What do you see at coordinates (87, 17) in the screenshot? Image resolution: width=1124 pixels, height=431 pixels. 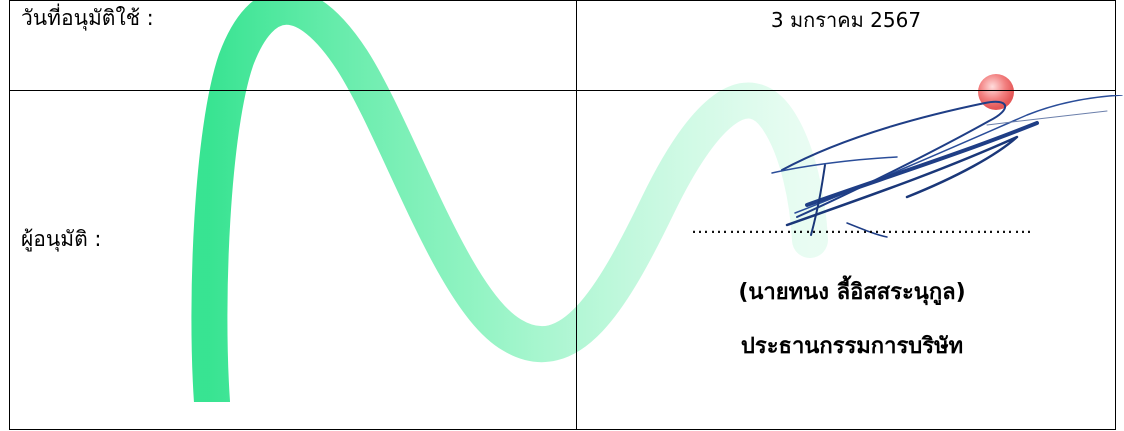 I see `approval-date-label: วันที่อนุมัติใช้ :` at bounding box center [87, 17].